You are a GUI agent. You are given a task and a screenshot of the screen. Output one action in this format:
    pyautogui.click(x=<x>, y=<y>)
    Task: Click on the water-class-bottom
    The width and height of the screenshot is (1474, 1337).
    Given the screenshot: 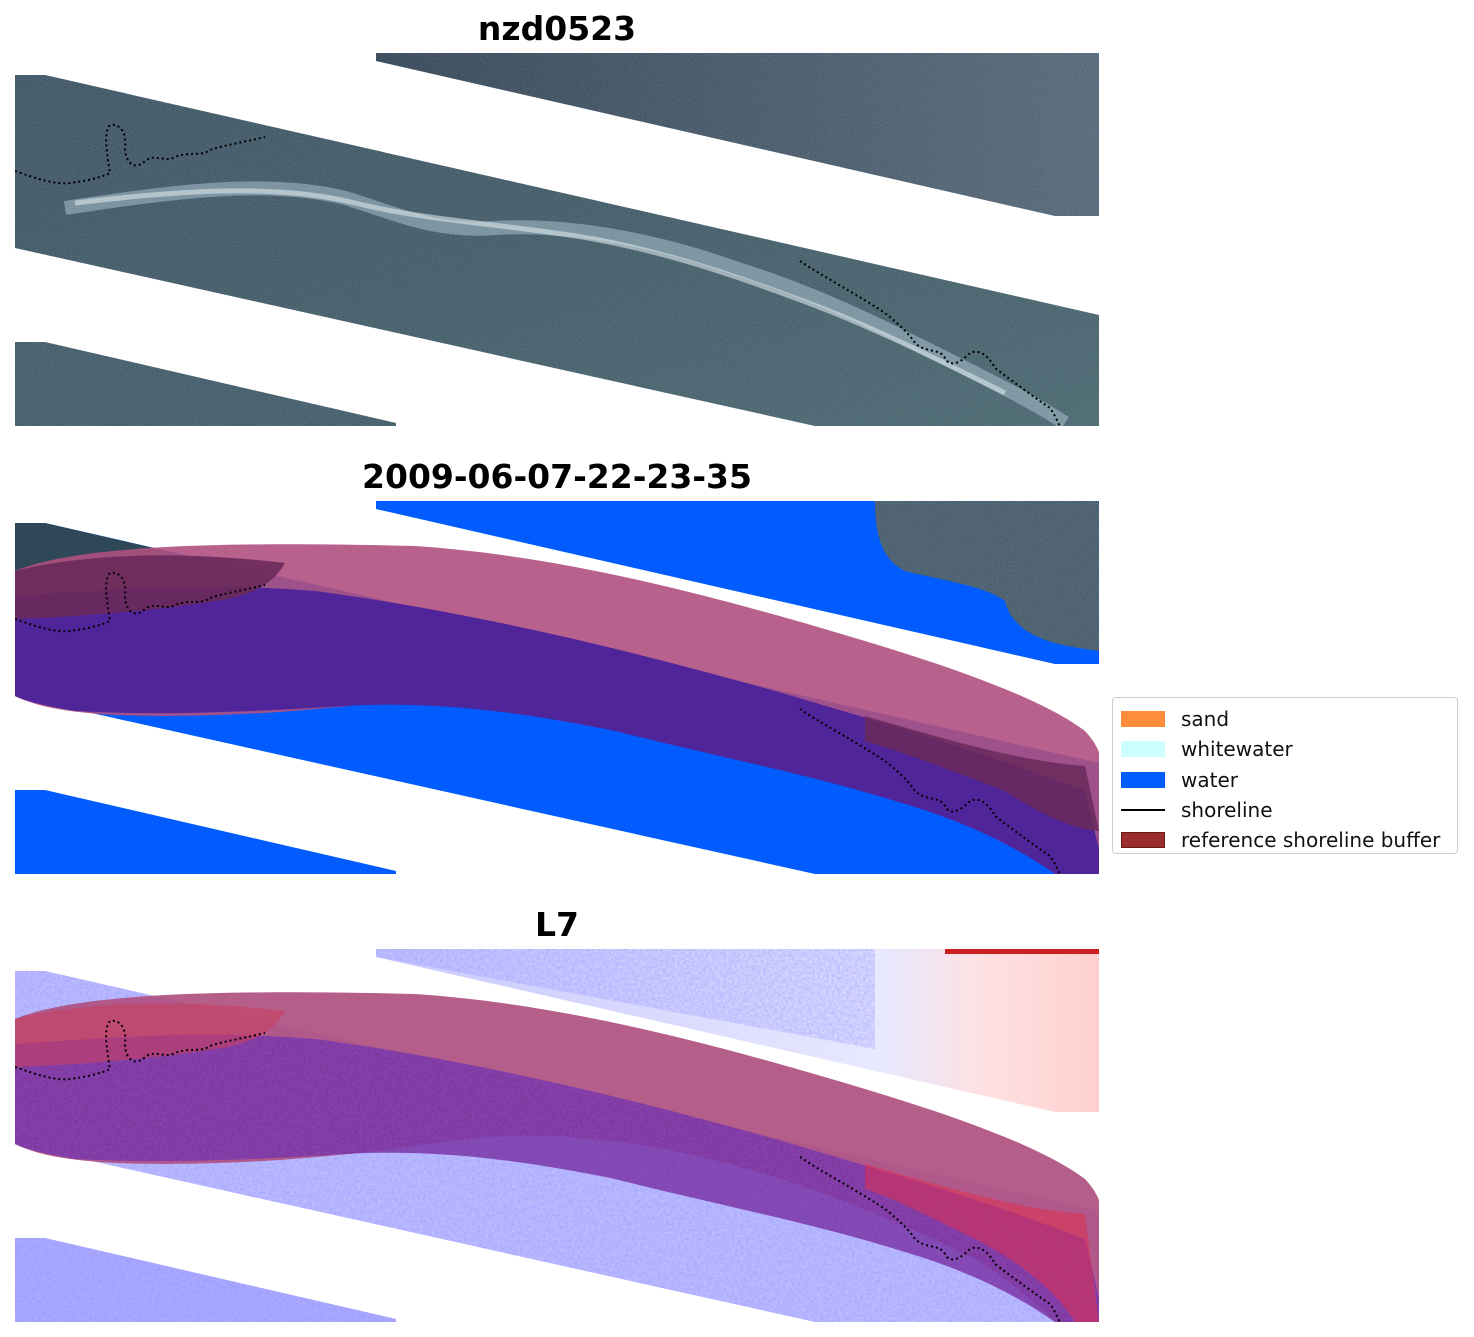 What is the action you would take?
    pyautogui.click(x=205, y=832)
    